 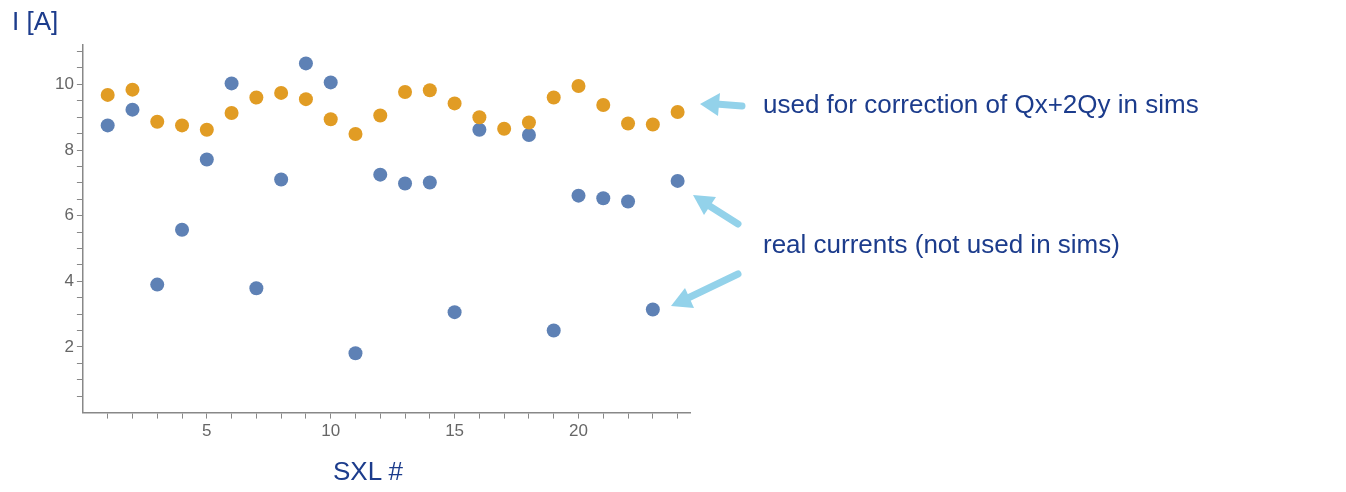 What do you see at coordinates (981, 104) in the screenshot?
I see `text: used for correction of Qx+2Qy in sims` at bounding box center [981, 104].